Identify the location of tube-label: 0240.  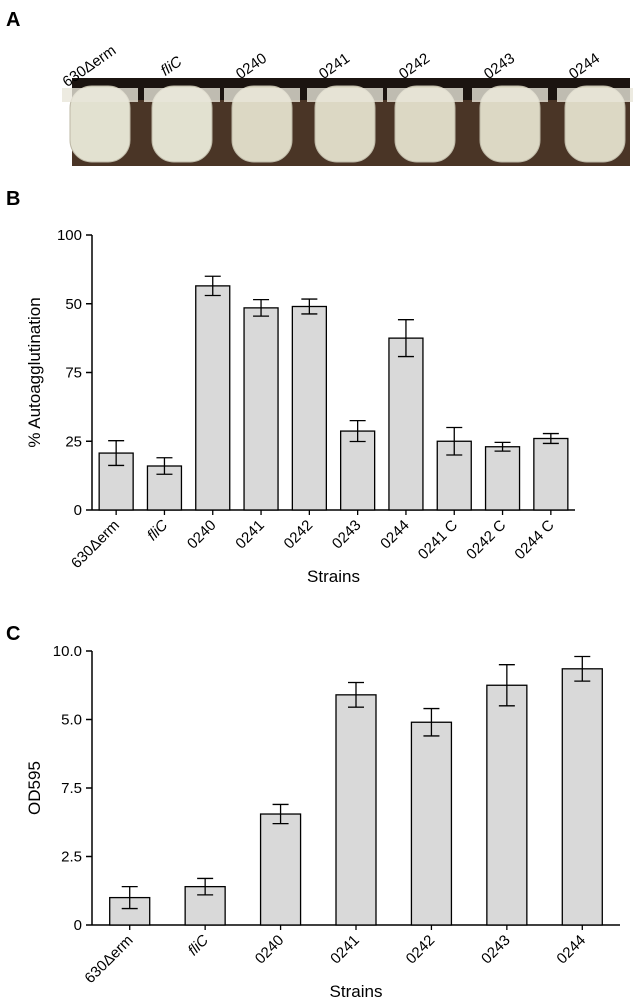
(251, 66).